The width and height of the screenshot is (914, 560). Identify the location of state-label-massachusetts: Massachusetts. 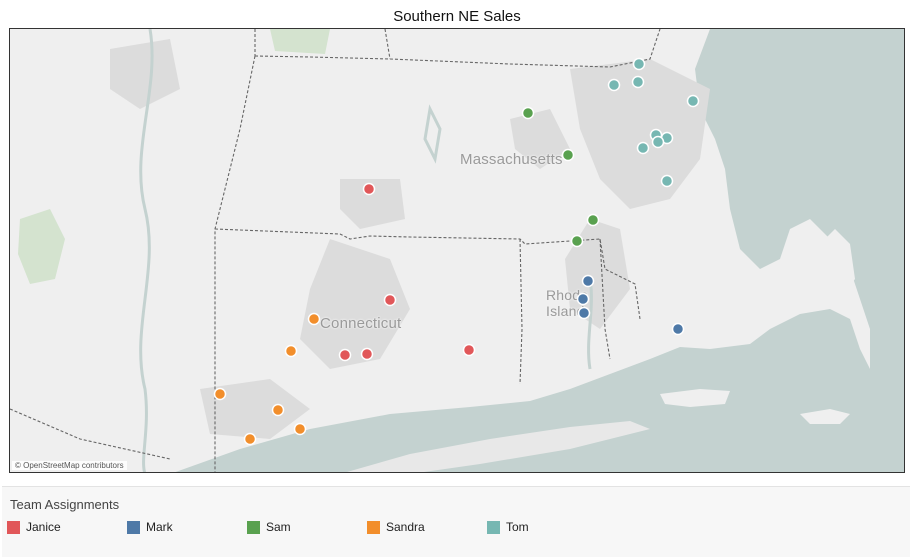
(511, 159).